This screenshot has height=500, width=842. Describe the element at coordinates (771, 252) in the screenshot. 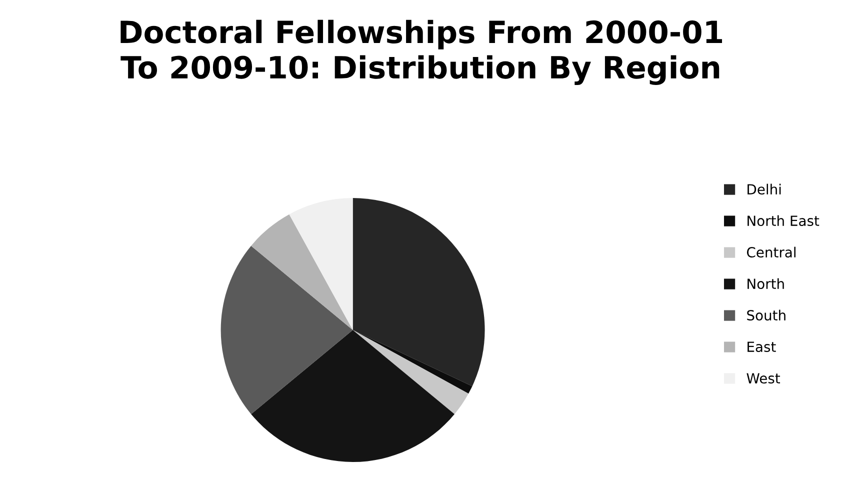

I see `legend-label: Central` at that location.